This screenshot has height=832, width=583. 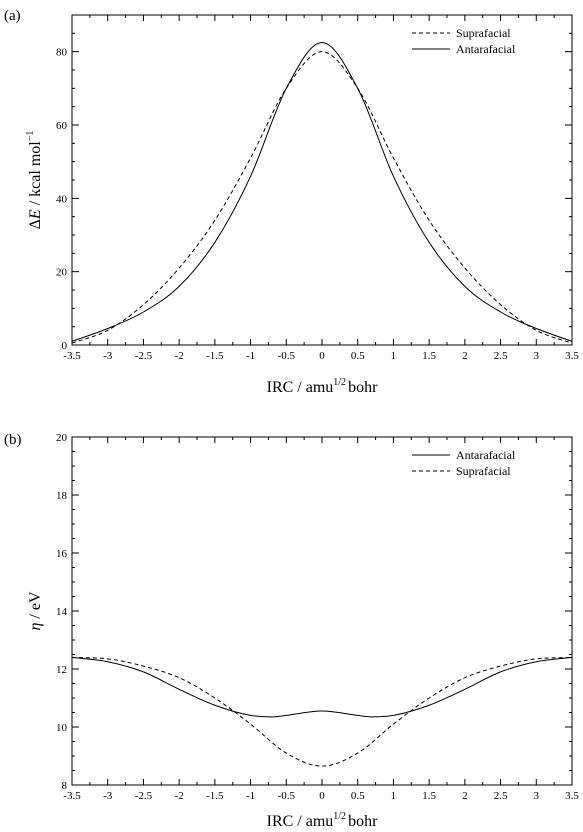 I want to click on panel-b-x-tick-label: 0, so click(x=322, y=796).